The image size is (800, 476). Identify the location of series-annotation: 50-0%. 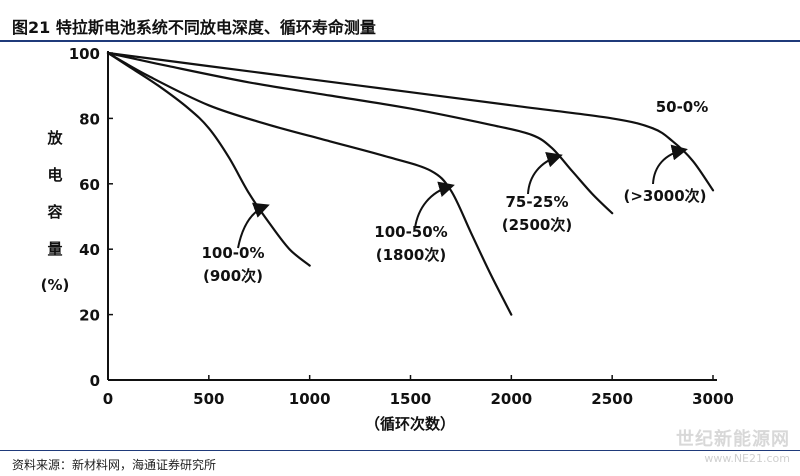
(682, 107).